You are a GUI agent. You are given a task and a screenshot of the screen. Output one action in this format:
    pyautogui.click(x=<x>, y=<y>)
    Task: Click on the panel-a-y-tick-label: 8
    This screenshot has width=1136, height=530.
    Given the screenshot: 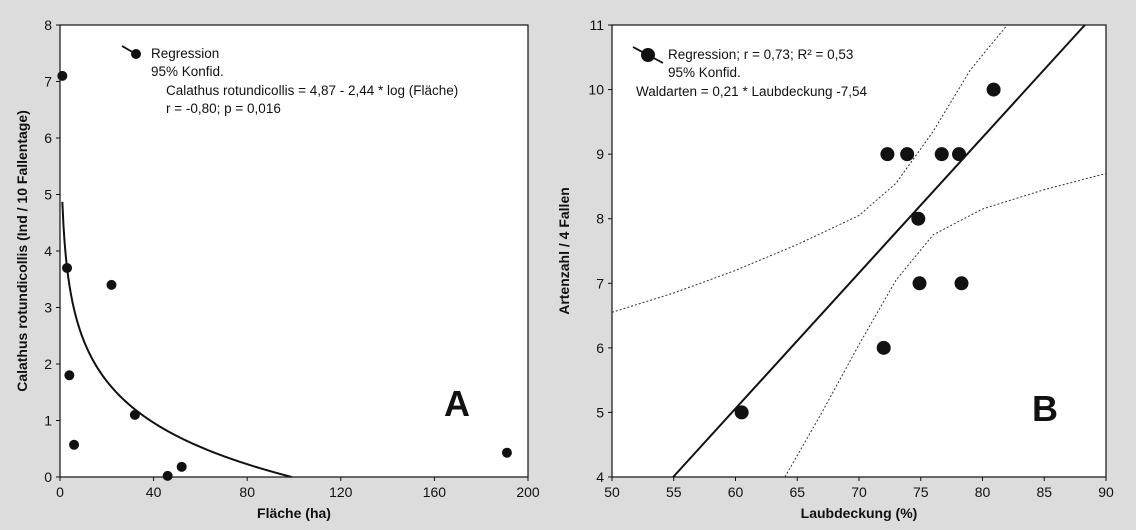 What is the action you would take?
    pyautogui.click(x=48, y=25)
    